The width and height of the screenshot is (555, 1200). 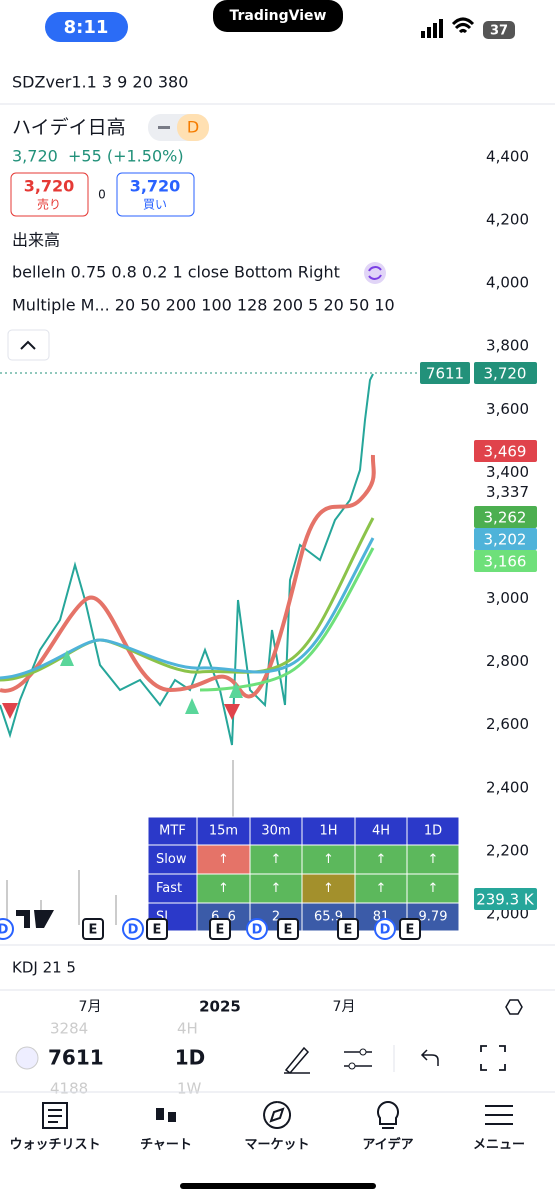 What do you see at coordinates (44, 968) in the screenshot?
I see `lower-pane-title: KDJ 21 5` at bounding box center [44, 968].